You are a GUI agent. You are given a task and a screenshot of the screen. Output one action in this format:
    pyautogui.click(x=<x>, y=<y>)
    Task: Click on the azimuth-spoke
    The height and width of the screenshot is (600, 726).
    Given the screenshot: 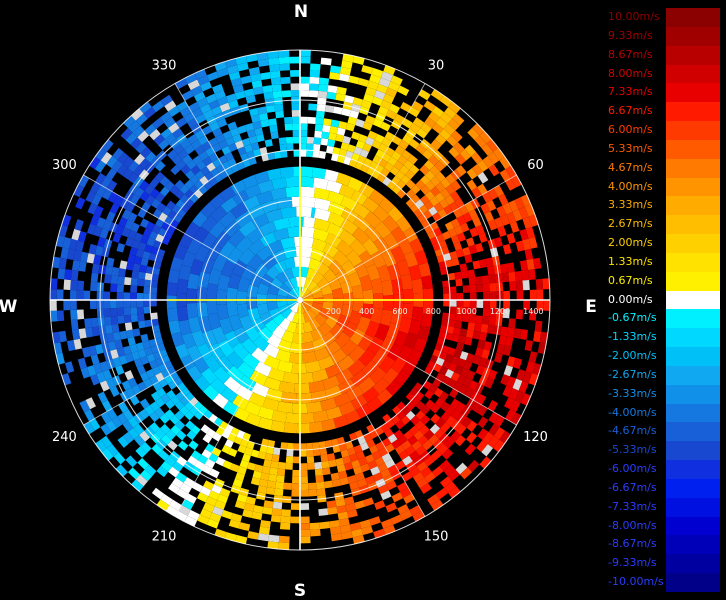 What is the action you would take?
    pyautogui.click(x=362, y=408)
    